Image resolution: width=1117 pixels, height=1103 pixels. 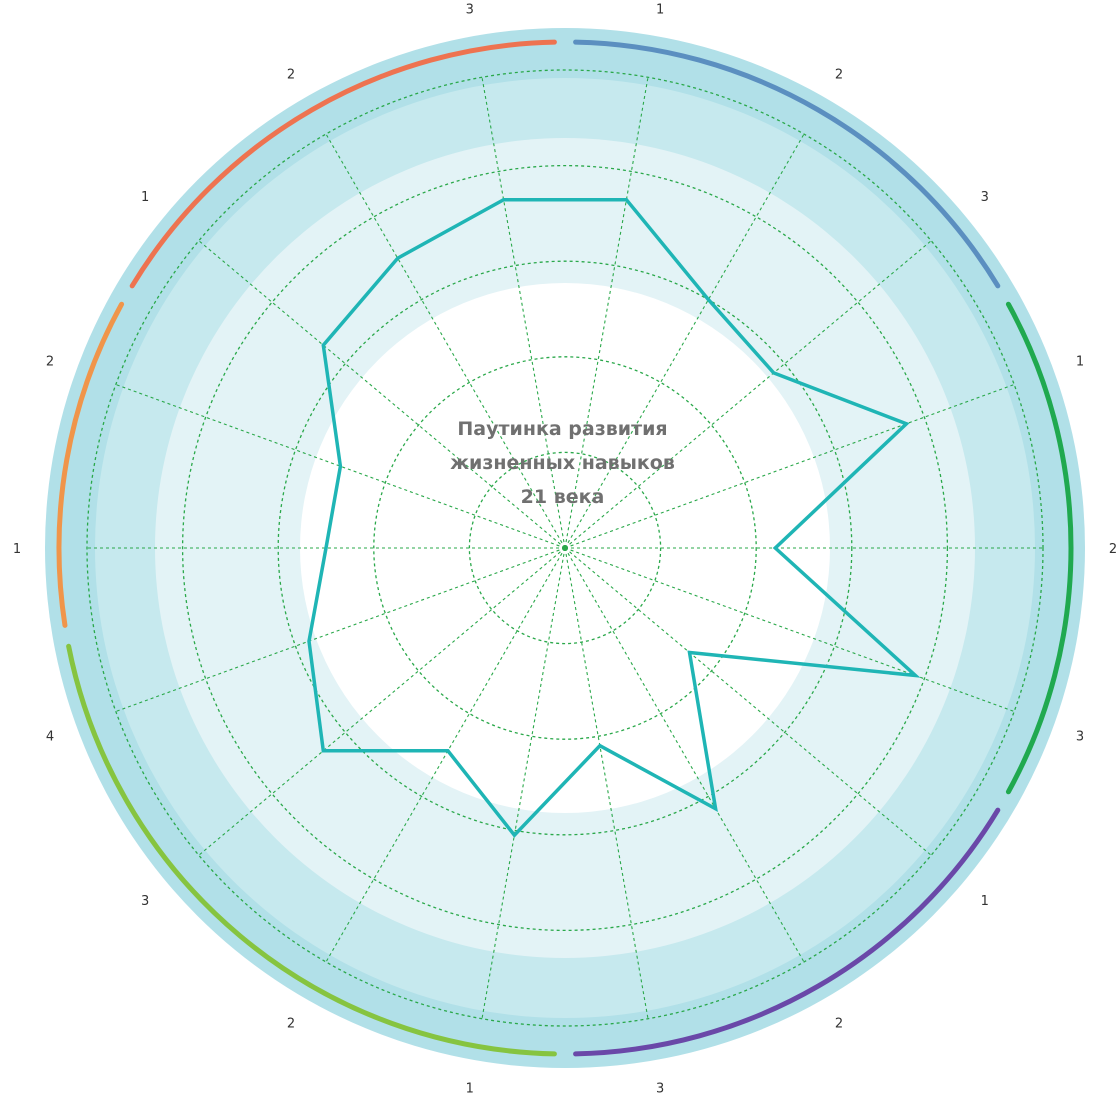 I want to click on category-label-17: 2, so click(x=291, y=74).